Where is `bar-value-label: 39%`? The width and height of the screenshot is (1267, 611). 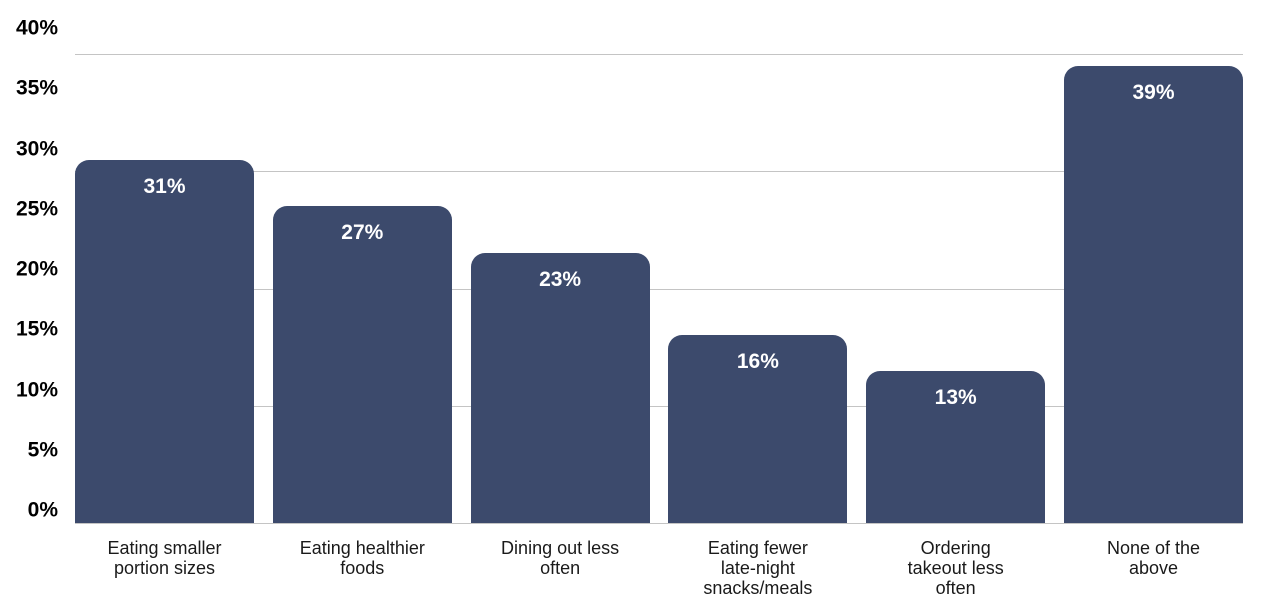 bar-value-label: 39% is located at coordinates (1153, 92).